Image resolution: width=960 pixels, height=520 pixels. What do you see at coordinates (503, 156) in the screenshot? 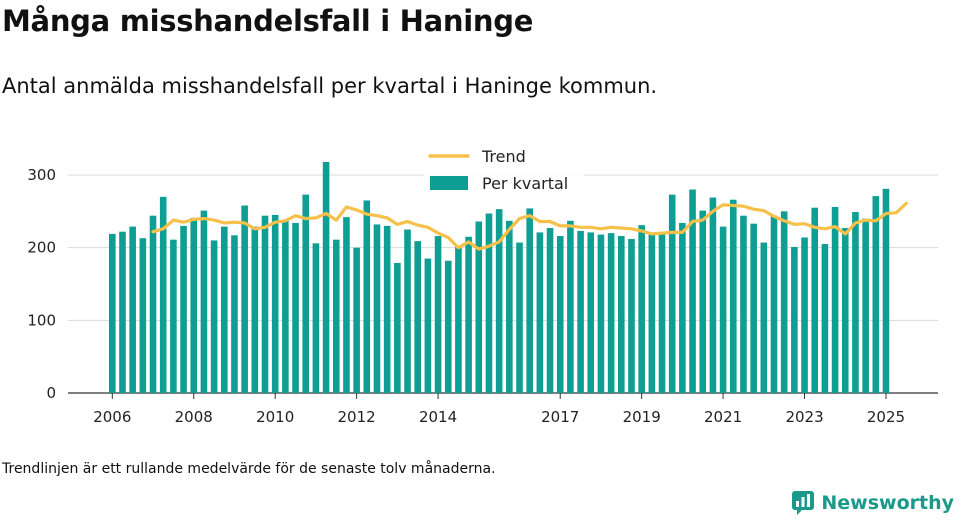
I see `legend-label-trend: Trend` at bounding box center [503, 156].